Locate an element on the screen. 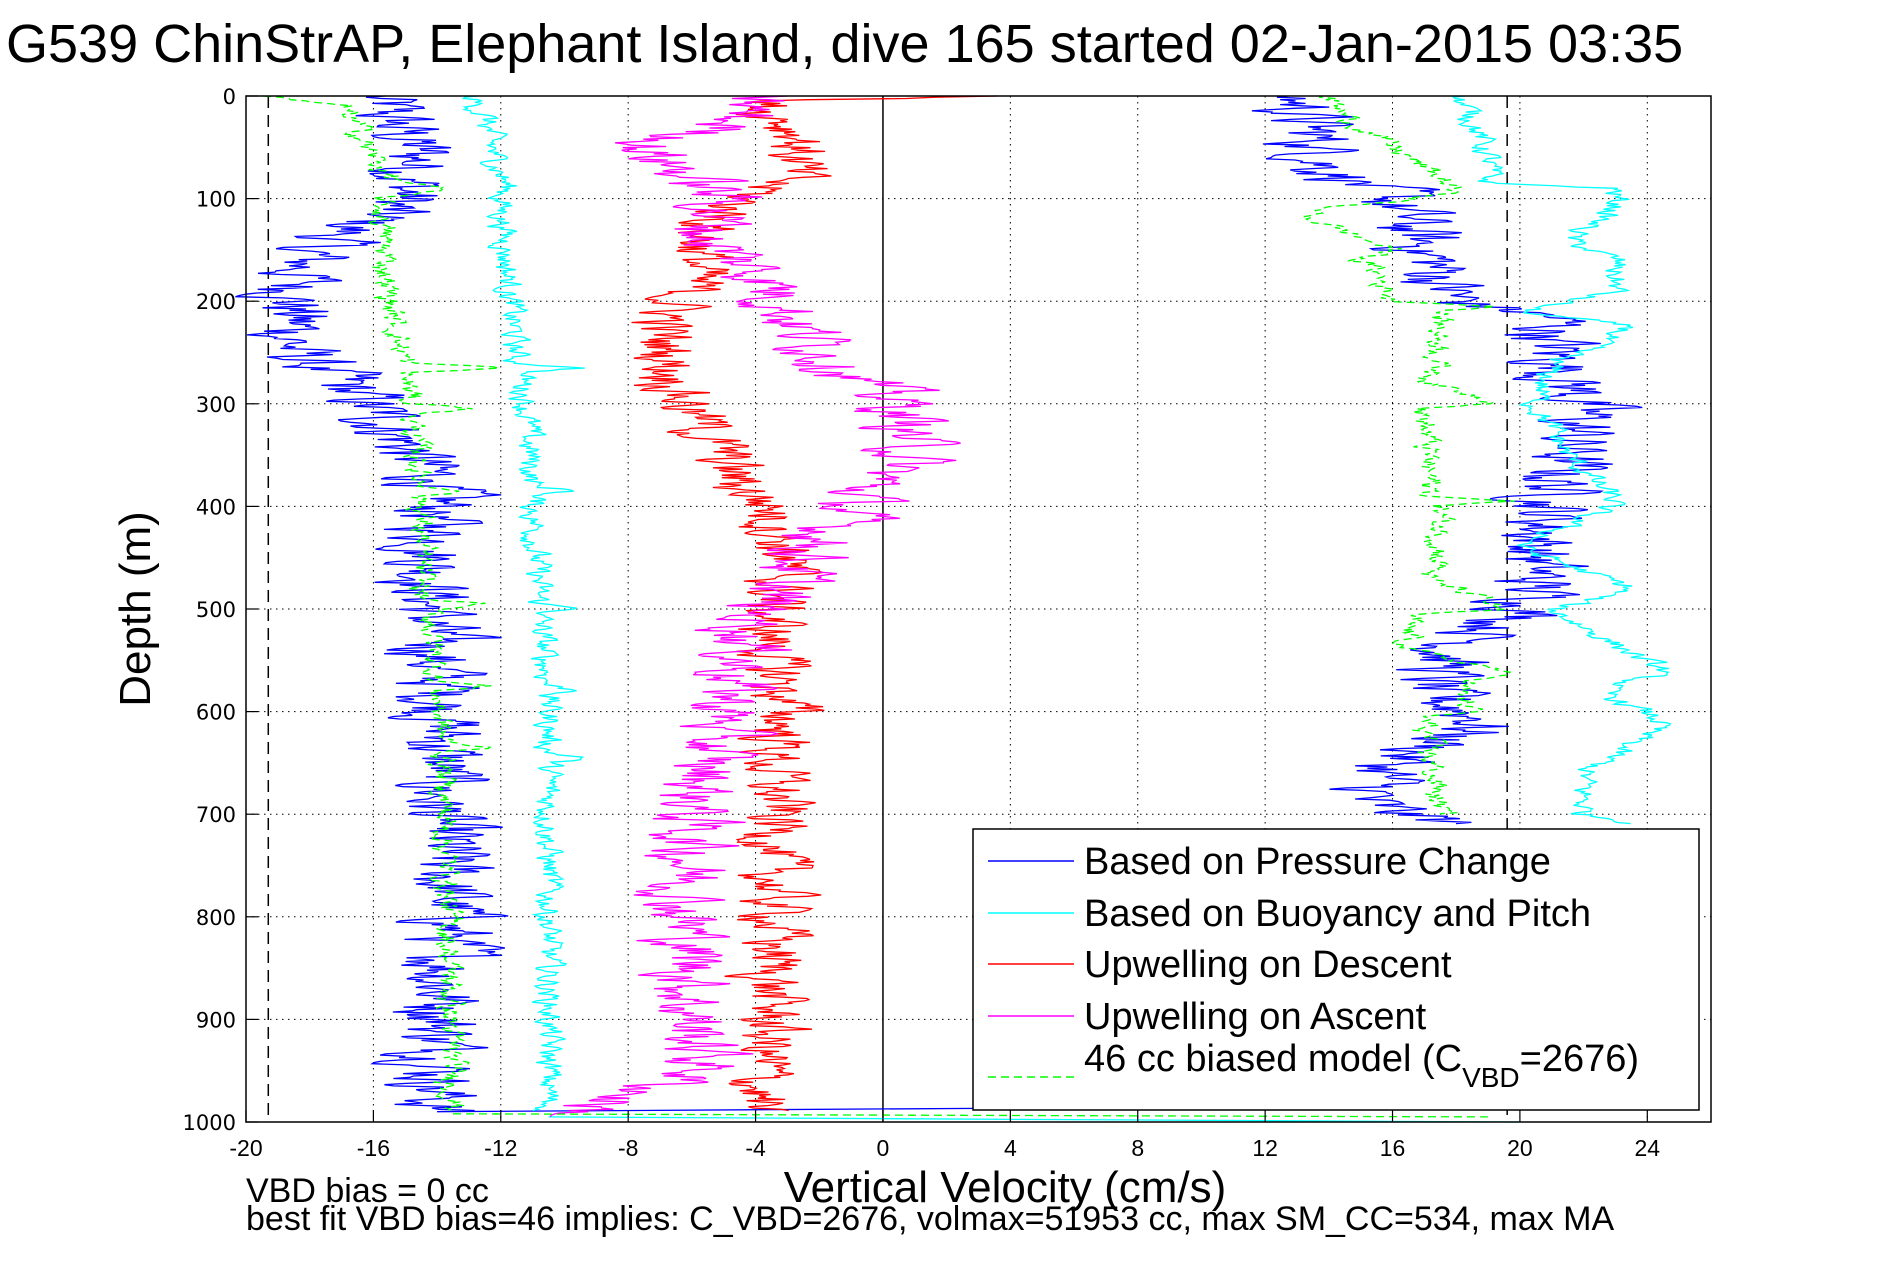 The image size is (1891, 1262). x-axis-label: Vertical Velocity (cm/s) is located at coordinates (1005, 1187).